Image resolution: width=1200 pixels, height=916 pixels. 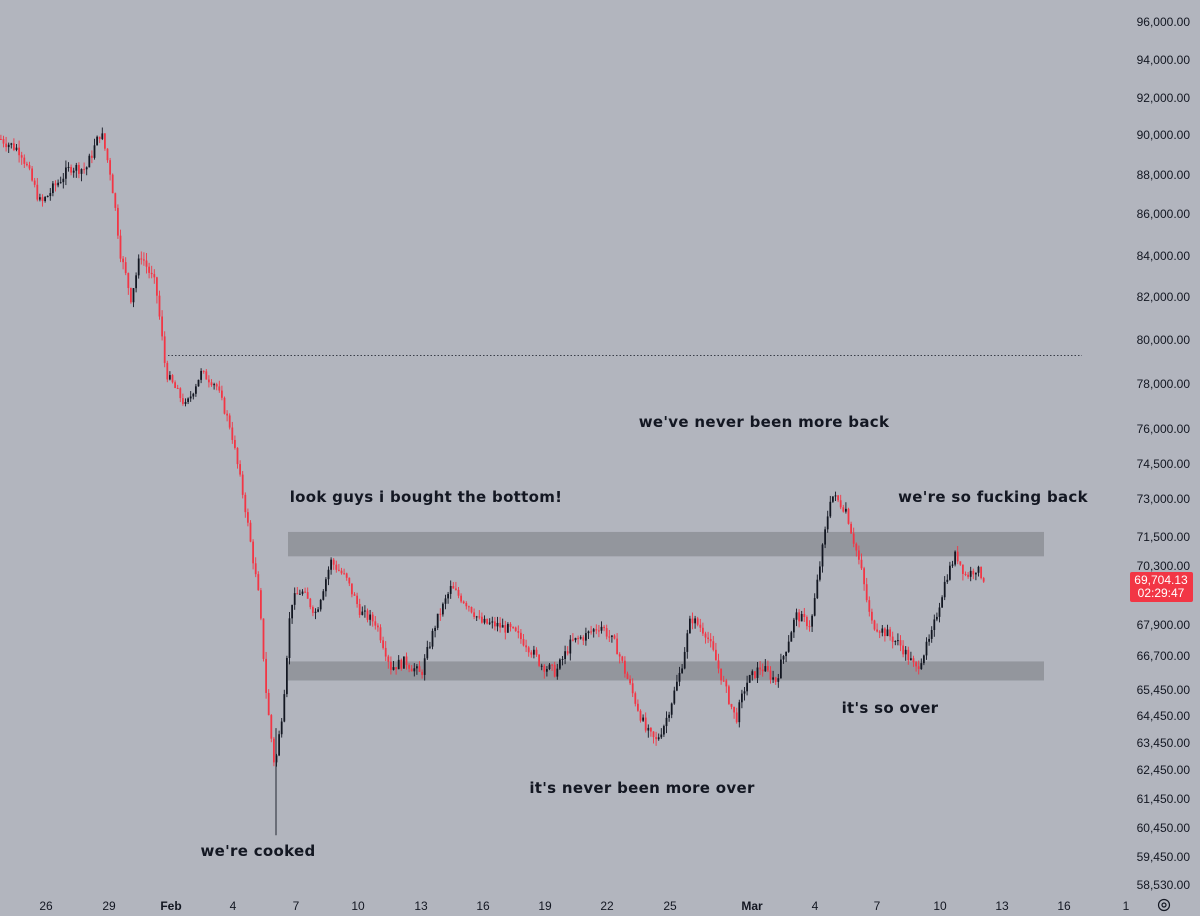 What do you see at coordinates (1164, 214) in the screenshot?
I see `price-tick-label: 86,000.00` at bounding box center [1164, 214].